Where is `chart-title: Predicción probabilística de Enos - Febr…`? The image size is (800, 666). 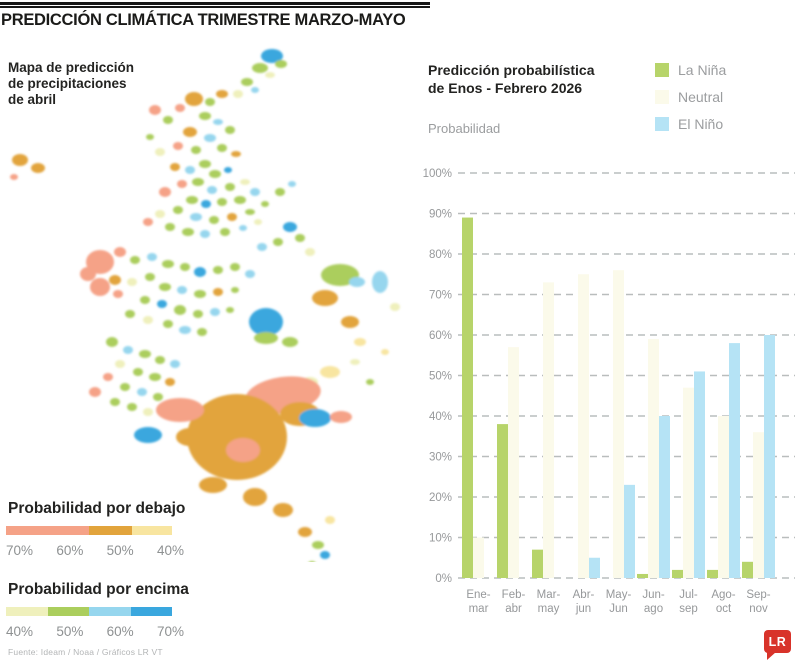
chart-title: Predicción probabilística de Enos - Febr… is located at coordinates (511, 79).